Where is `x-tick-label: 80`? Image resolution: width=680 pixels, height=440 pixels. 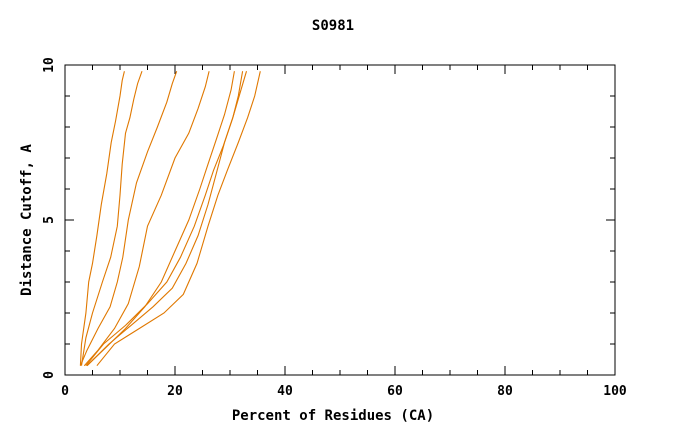
x-tick-label: 80 is located at coordinates (505, 391).